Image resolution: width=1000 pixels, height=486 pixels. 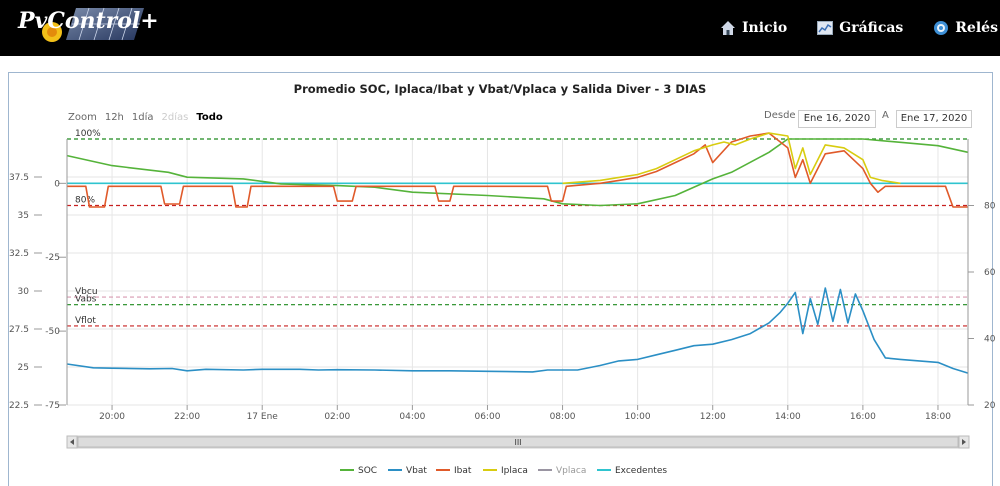 What do you see at coordinates (85, 201) in the screenshot?
I see `reference-line-label: 80%` at bounding box center [85, 201].